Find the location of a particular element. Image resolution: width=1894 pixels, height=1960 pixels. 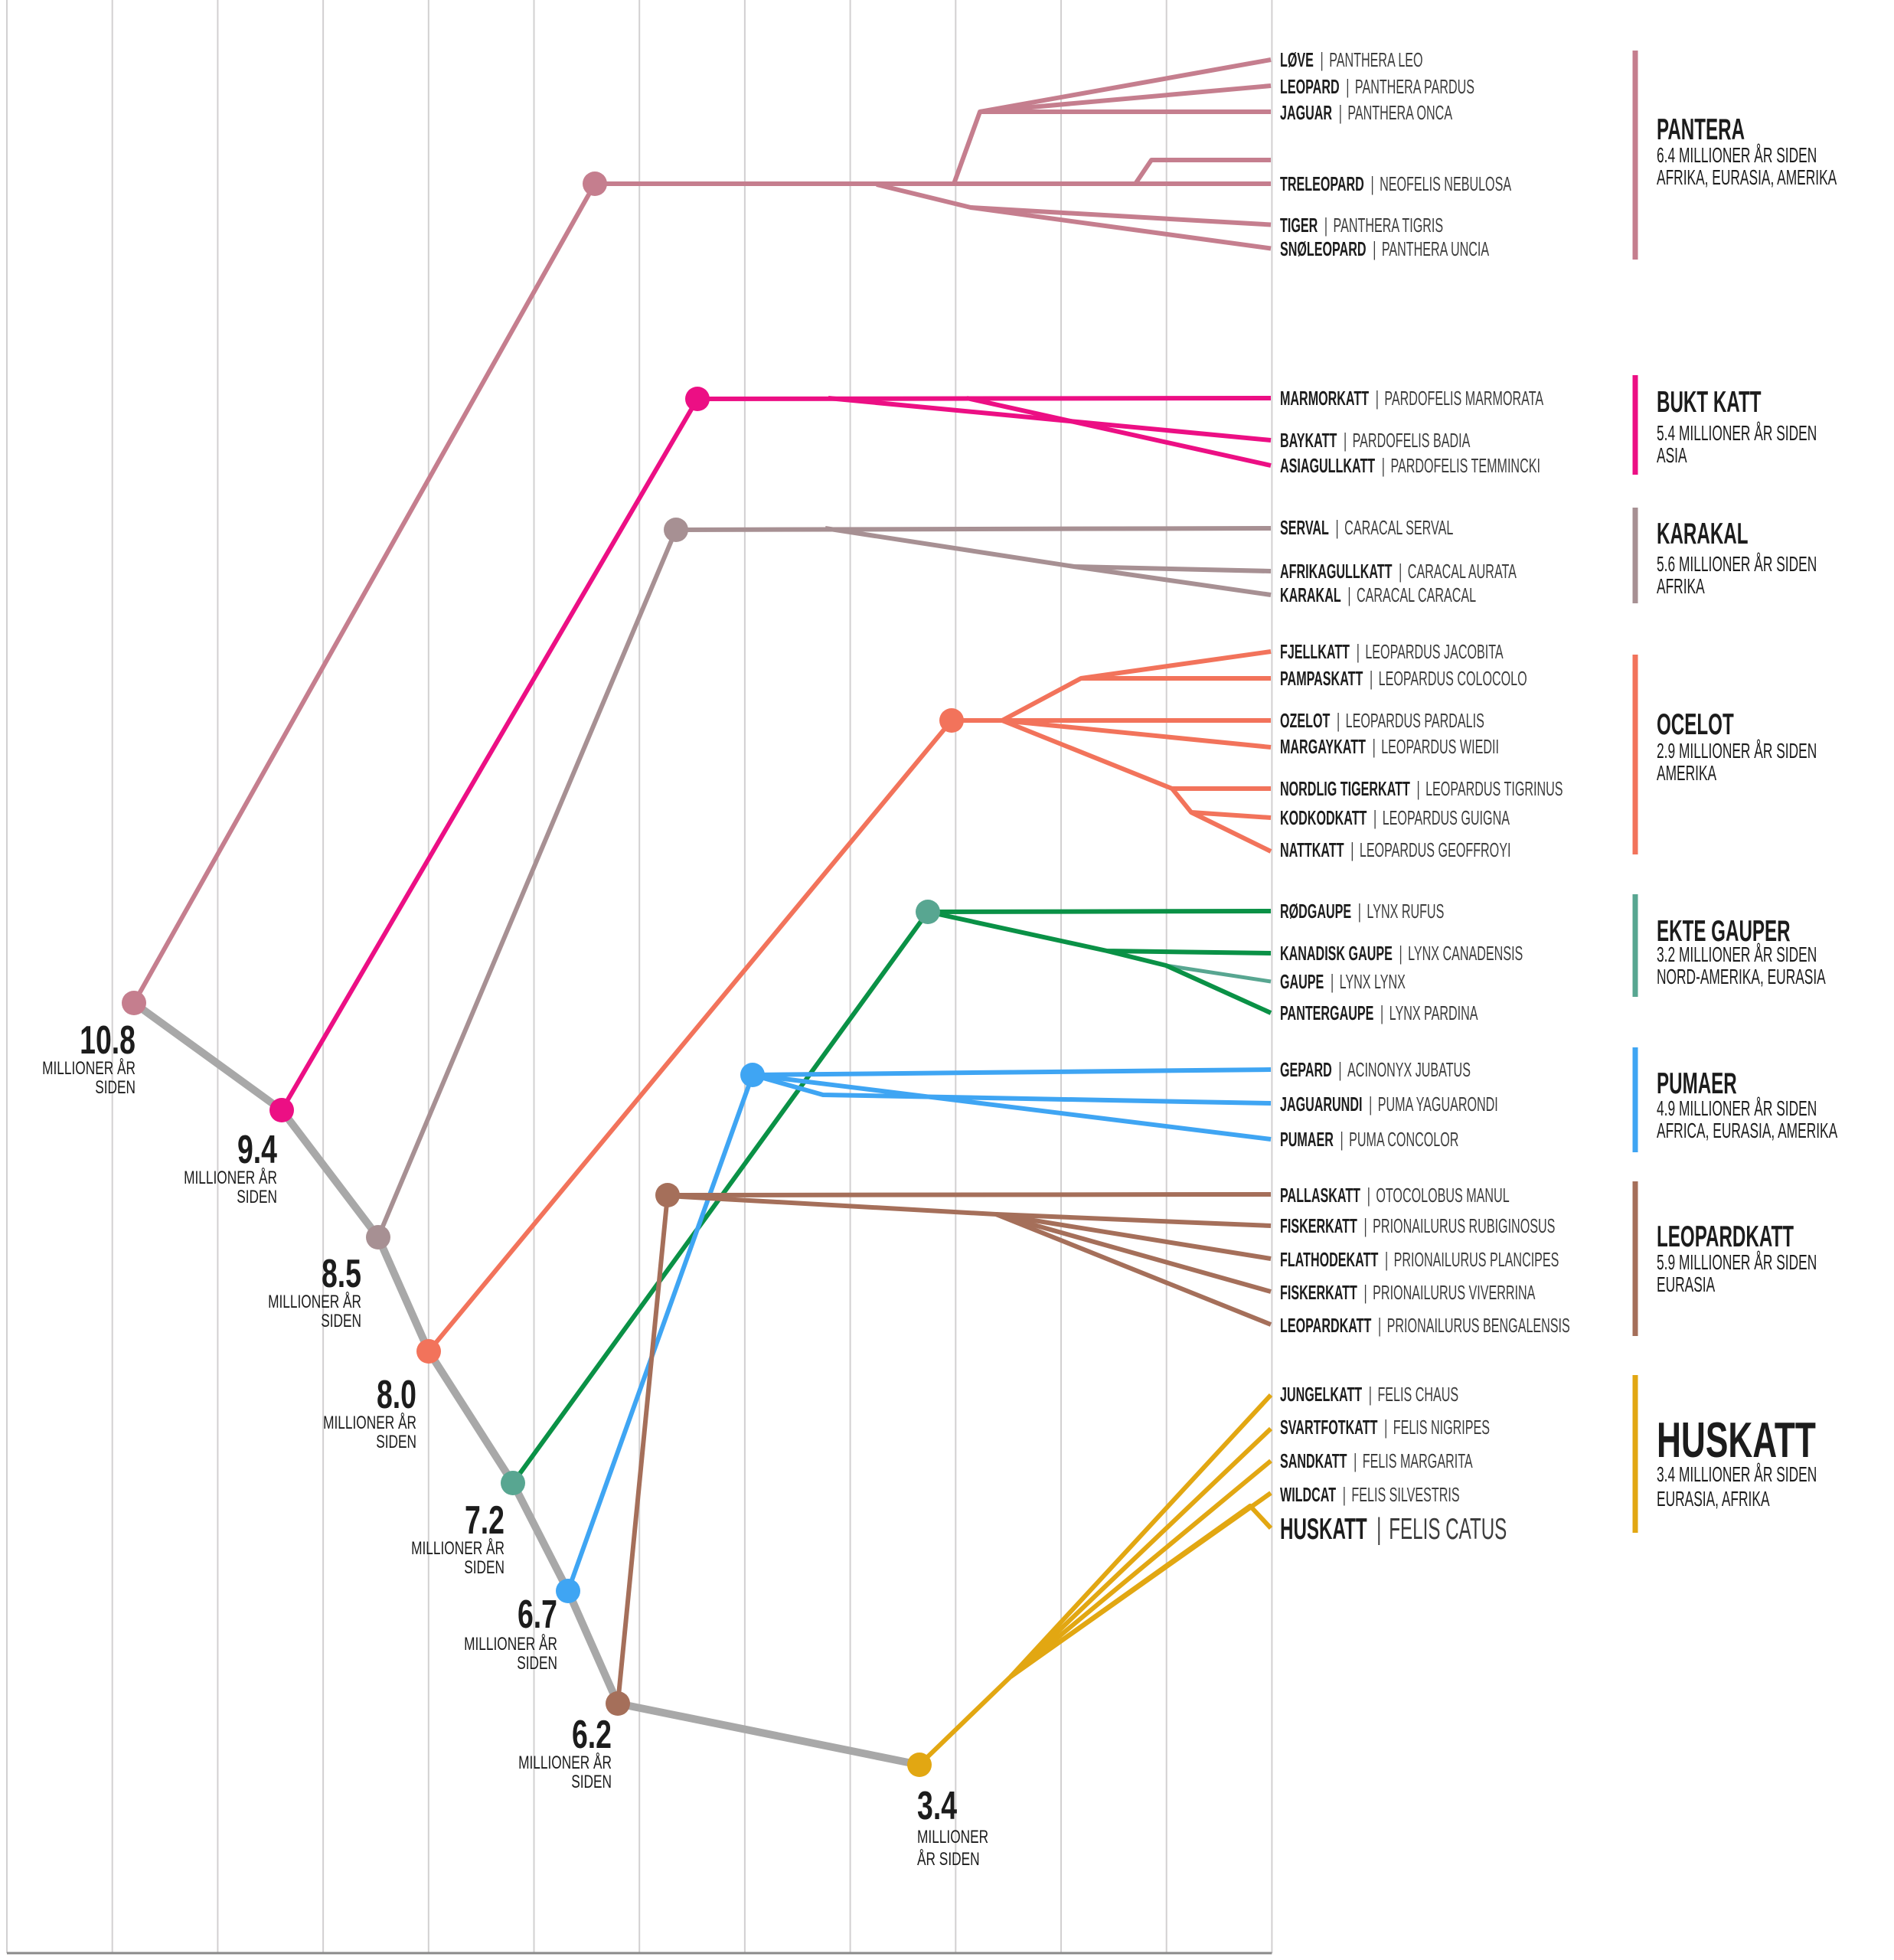

svg-text:JAGUARUNDI|PUMA YAGUARONDI: JAGUARUNDI | PUMA YAGUARONDI is located at coordinates (1389, 1104).